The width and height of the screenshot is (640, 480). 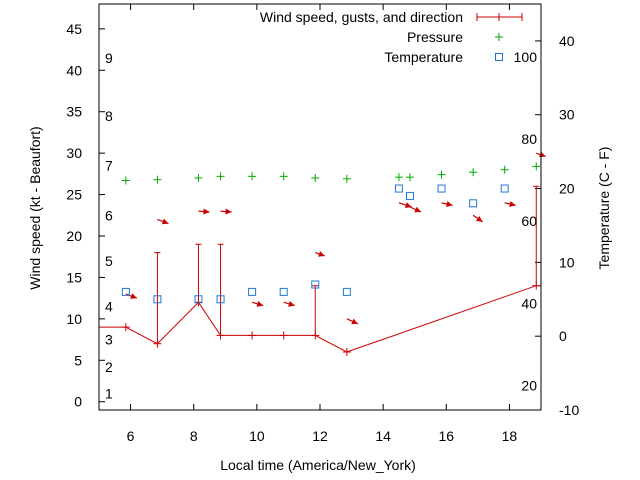 I want to click on fahrenheit-label: 60, so click(x=529, y=221).